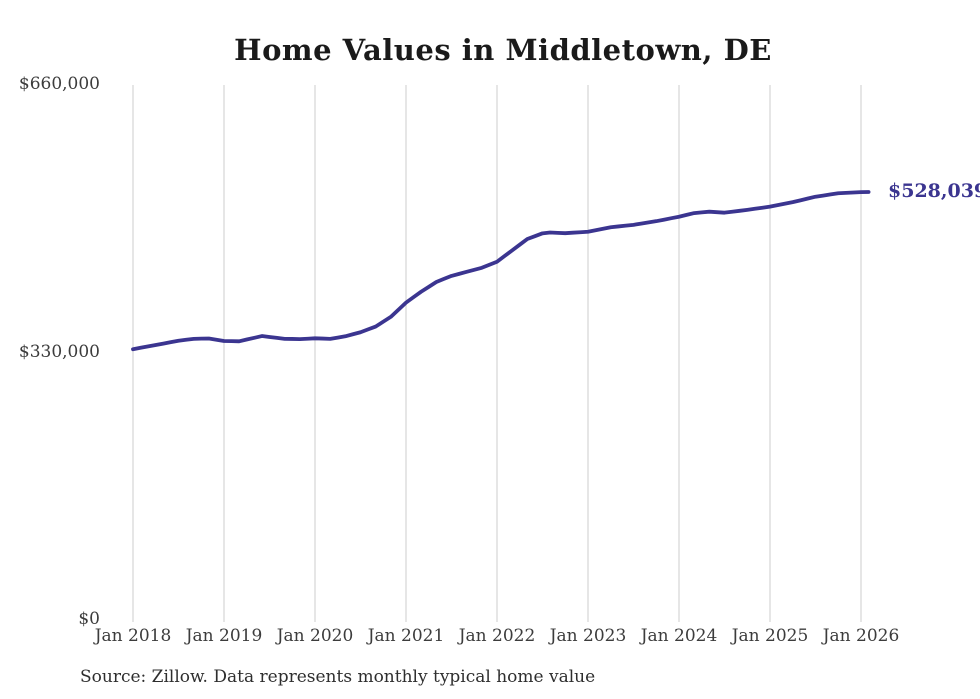  I want to click on x-tick-label: Jan 2026, so click(861, 636).